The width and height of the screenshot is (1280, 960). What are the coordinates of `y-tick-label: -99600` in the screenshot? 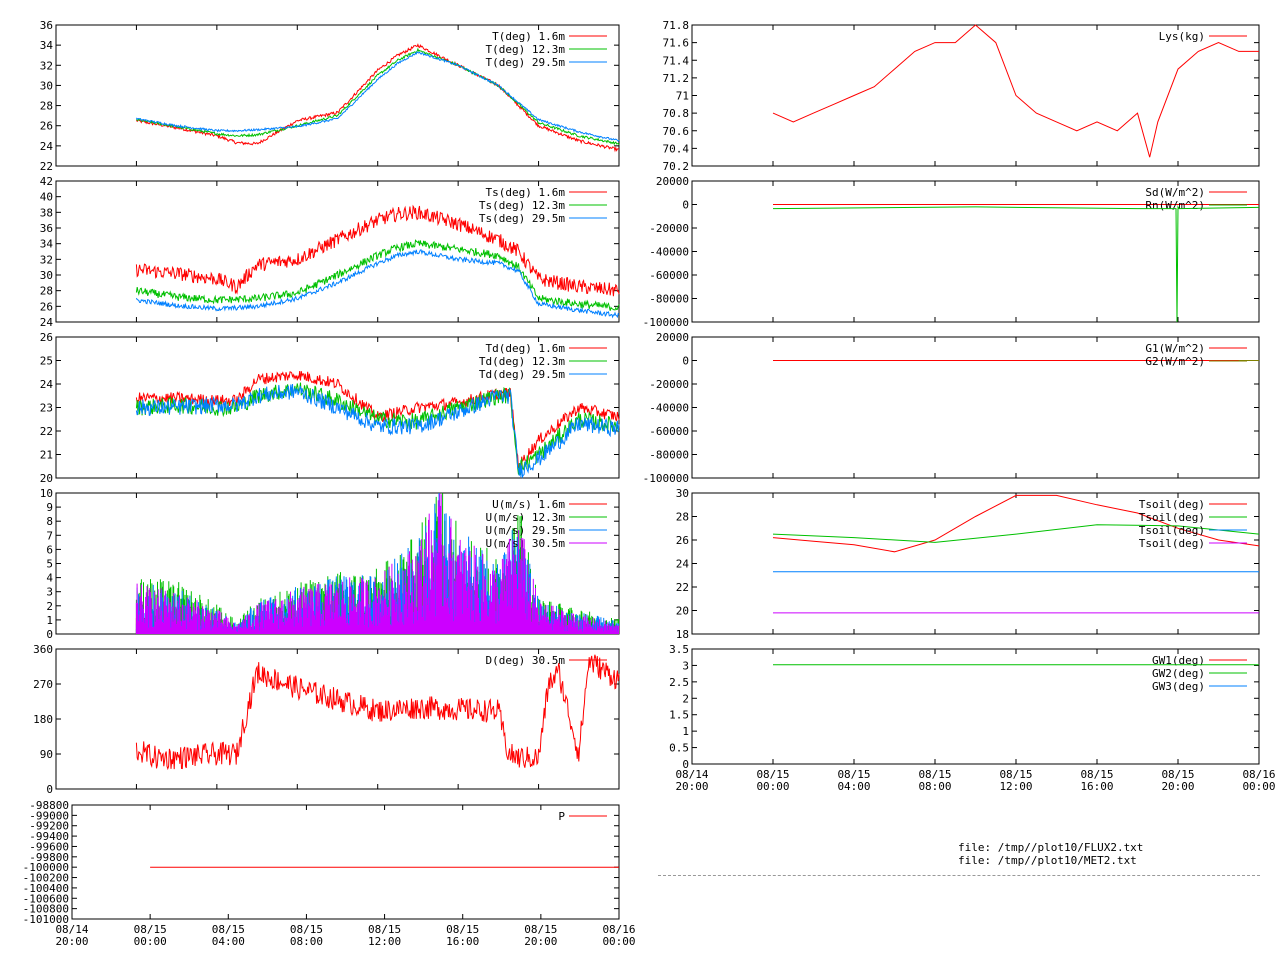 It's located at (49, 846).